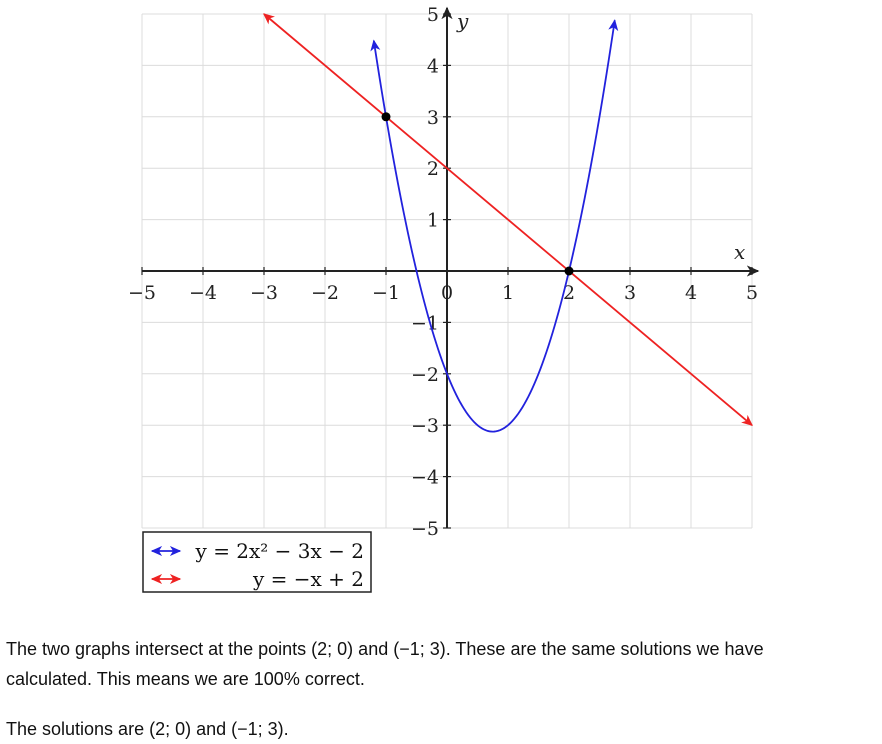 The height and width of the screenshot is (744, 882). Describe the element at coordinates (325, 293) in the screenshot. I see `x-tick-label: −2` at that location.